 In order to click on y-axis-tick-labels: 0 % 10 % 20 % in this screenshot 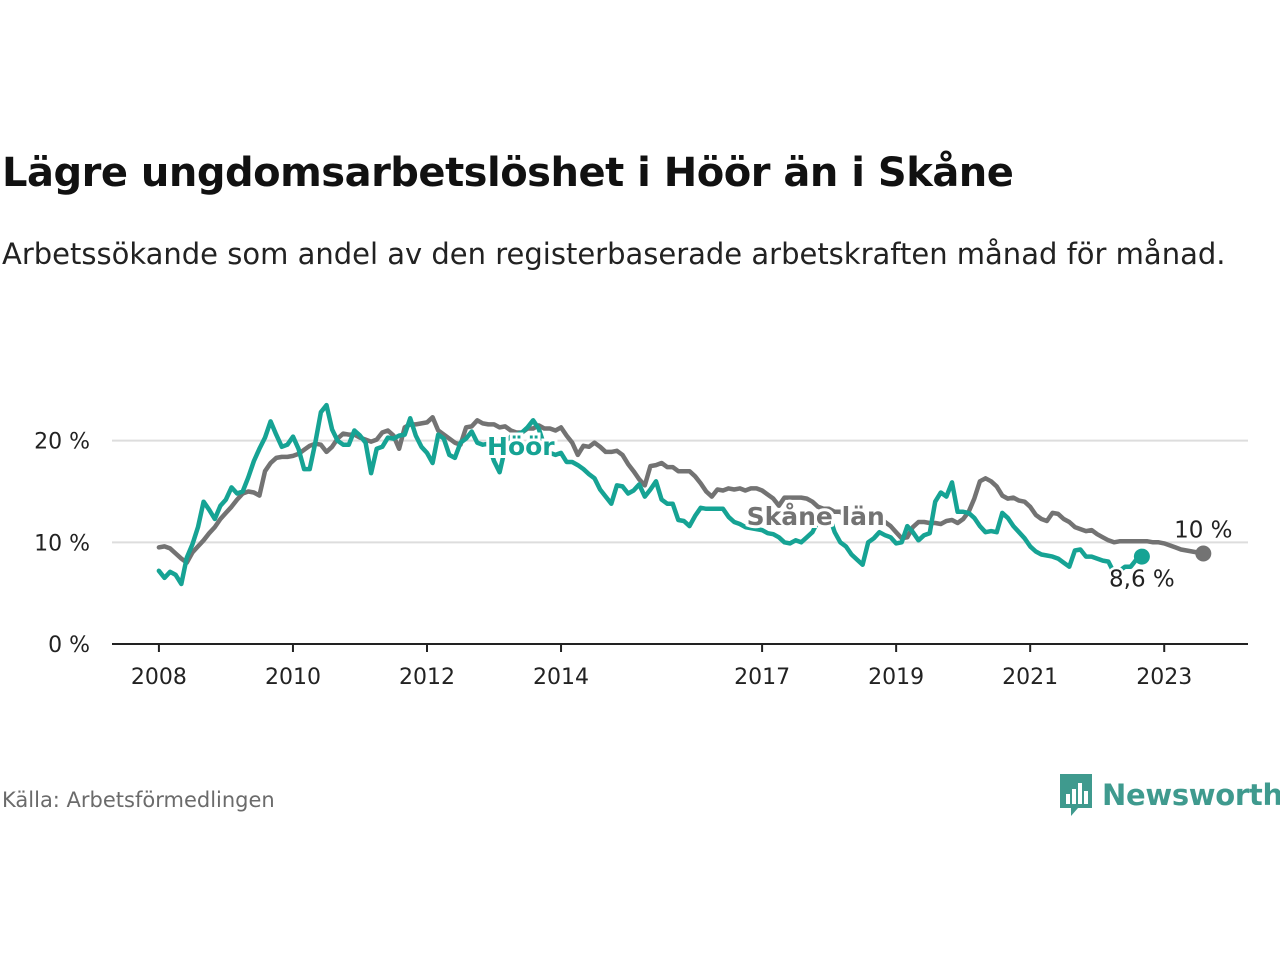, I will do `click(62, 544)`.